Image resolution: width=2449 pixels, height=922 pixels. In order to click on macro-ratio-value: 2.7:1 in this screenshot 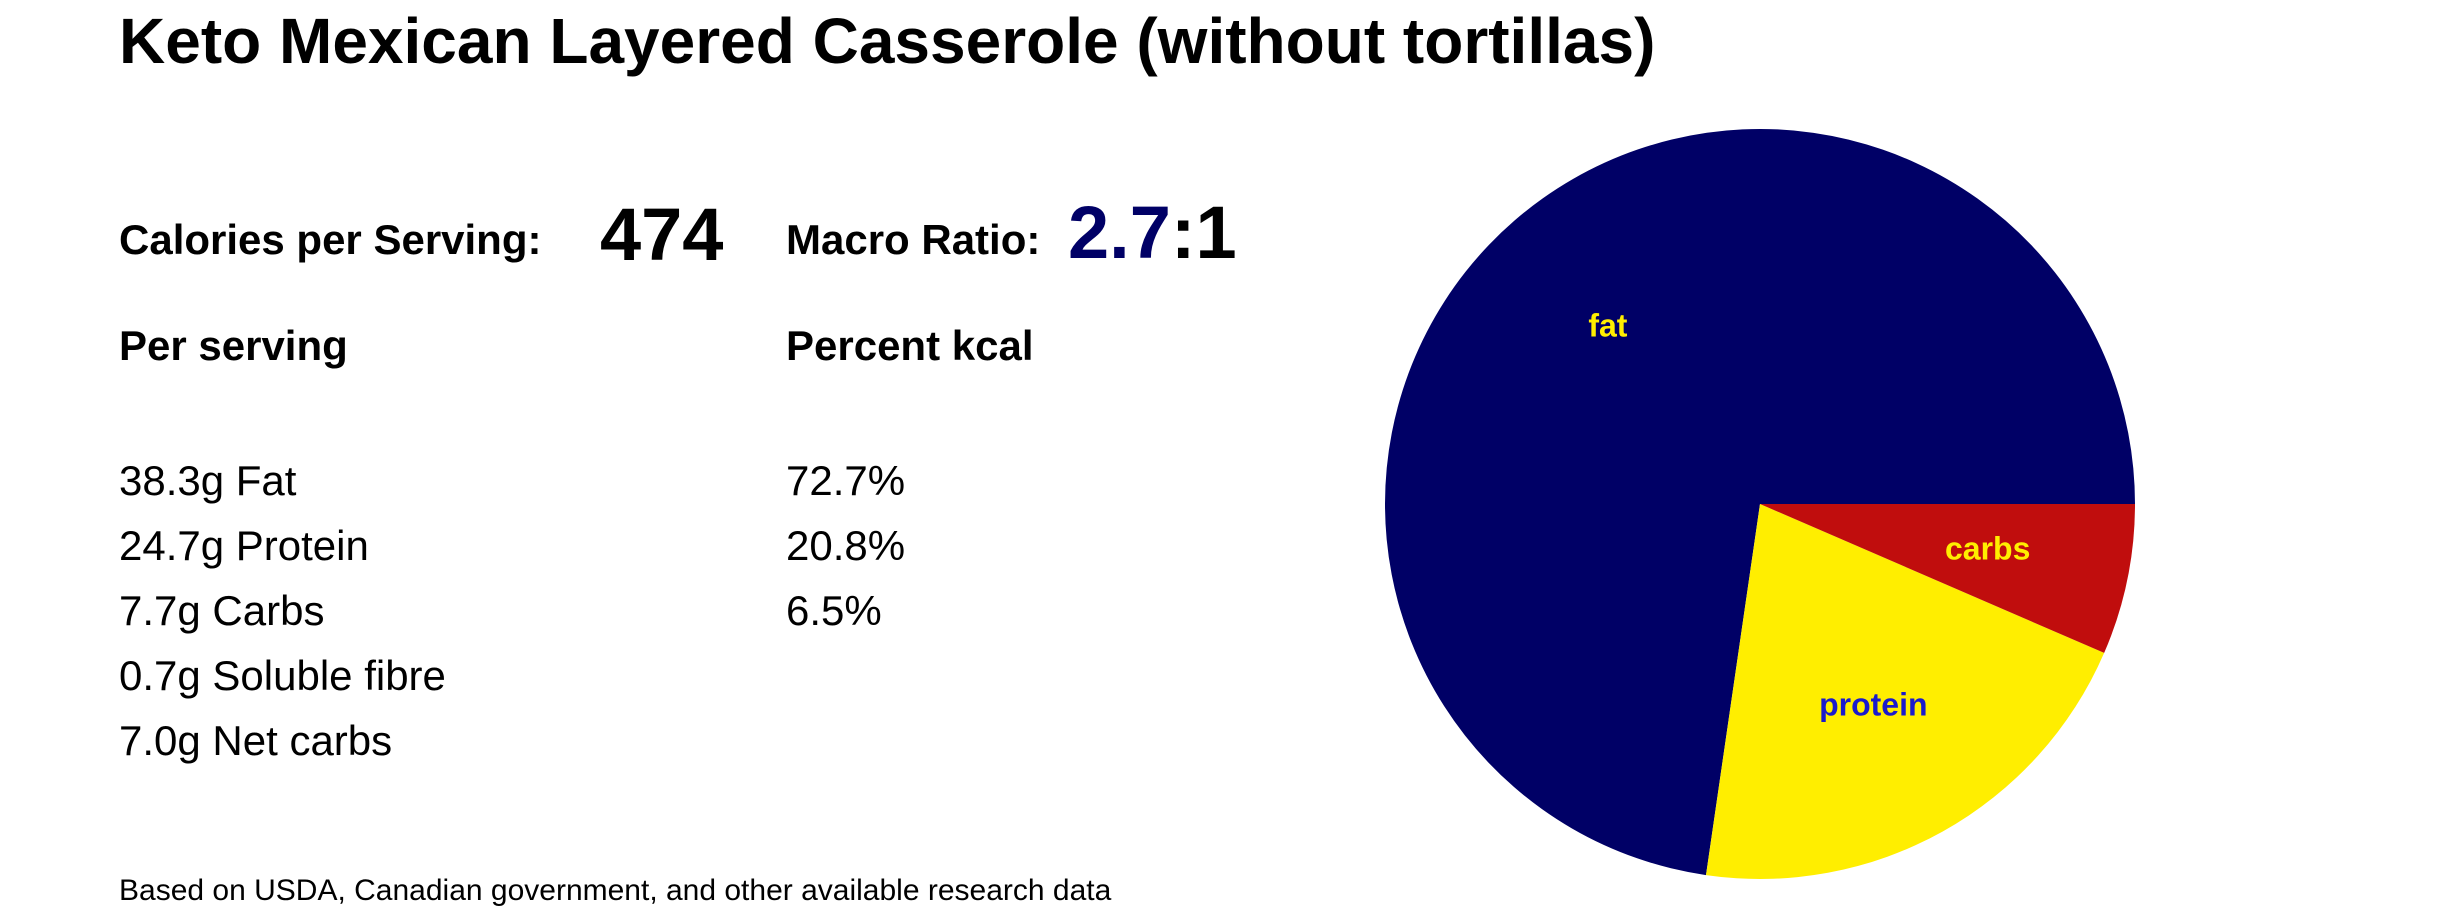, I will do `click(1152, 232)`.